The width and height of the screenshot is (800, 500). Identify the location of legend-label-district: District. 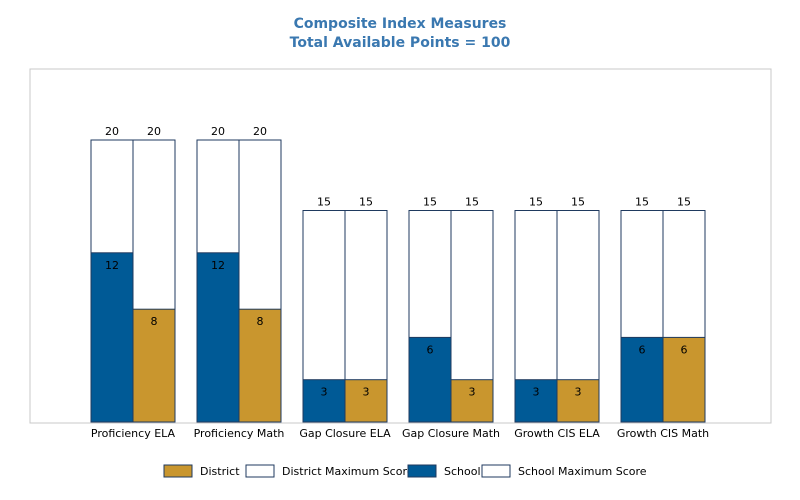
(220, 471).